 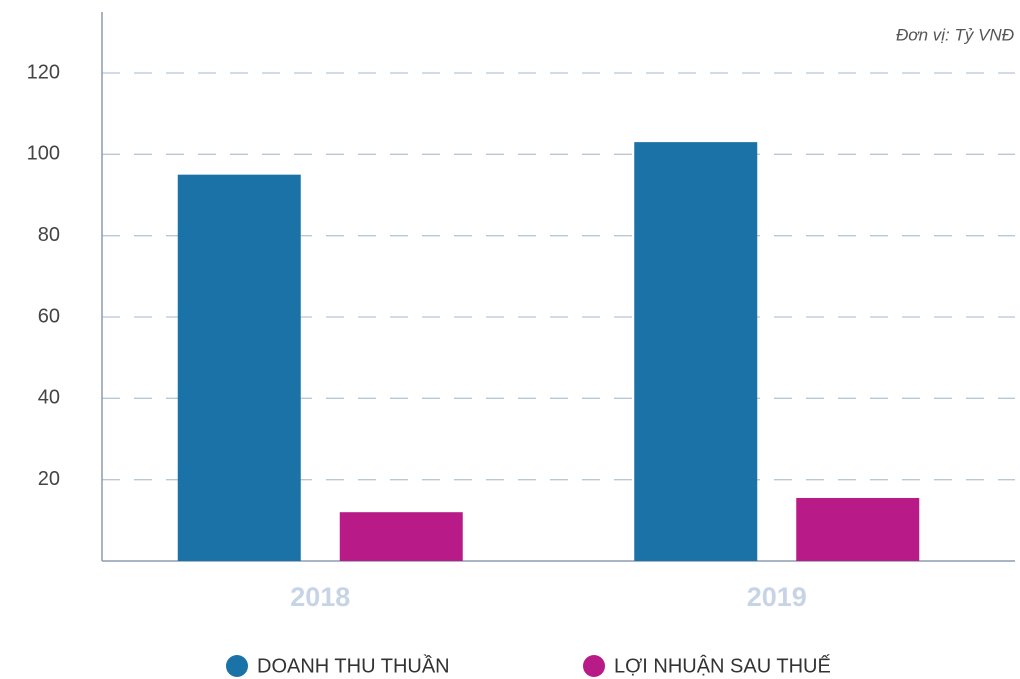 I want to click on unit-annotation: Đơn vị: Tỷ VNĐ, so click(x=955, y=34).